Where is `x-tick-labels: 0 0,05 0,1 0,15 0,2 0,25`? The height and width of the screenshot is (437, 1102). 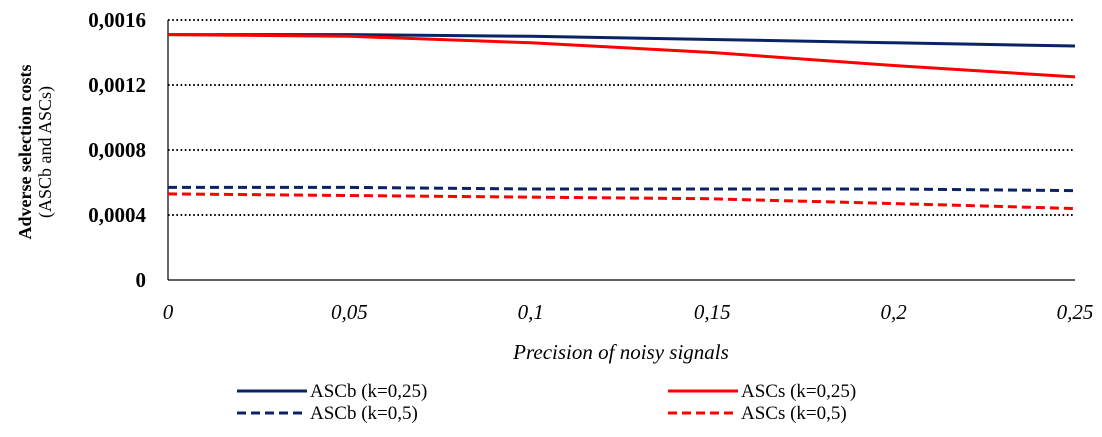 x-tick-labels: 0 0,05 0,1 0,15 0,2 0,25 is located at coordinates (628, 312).